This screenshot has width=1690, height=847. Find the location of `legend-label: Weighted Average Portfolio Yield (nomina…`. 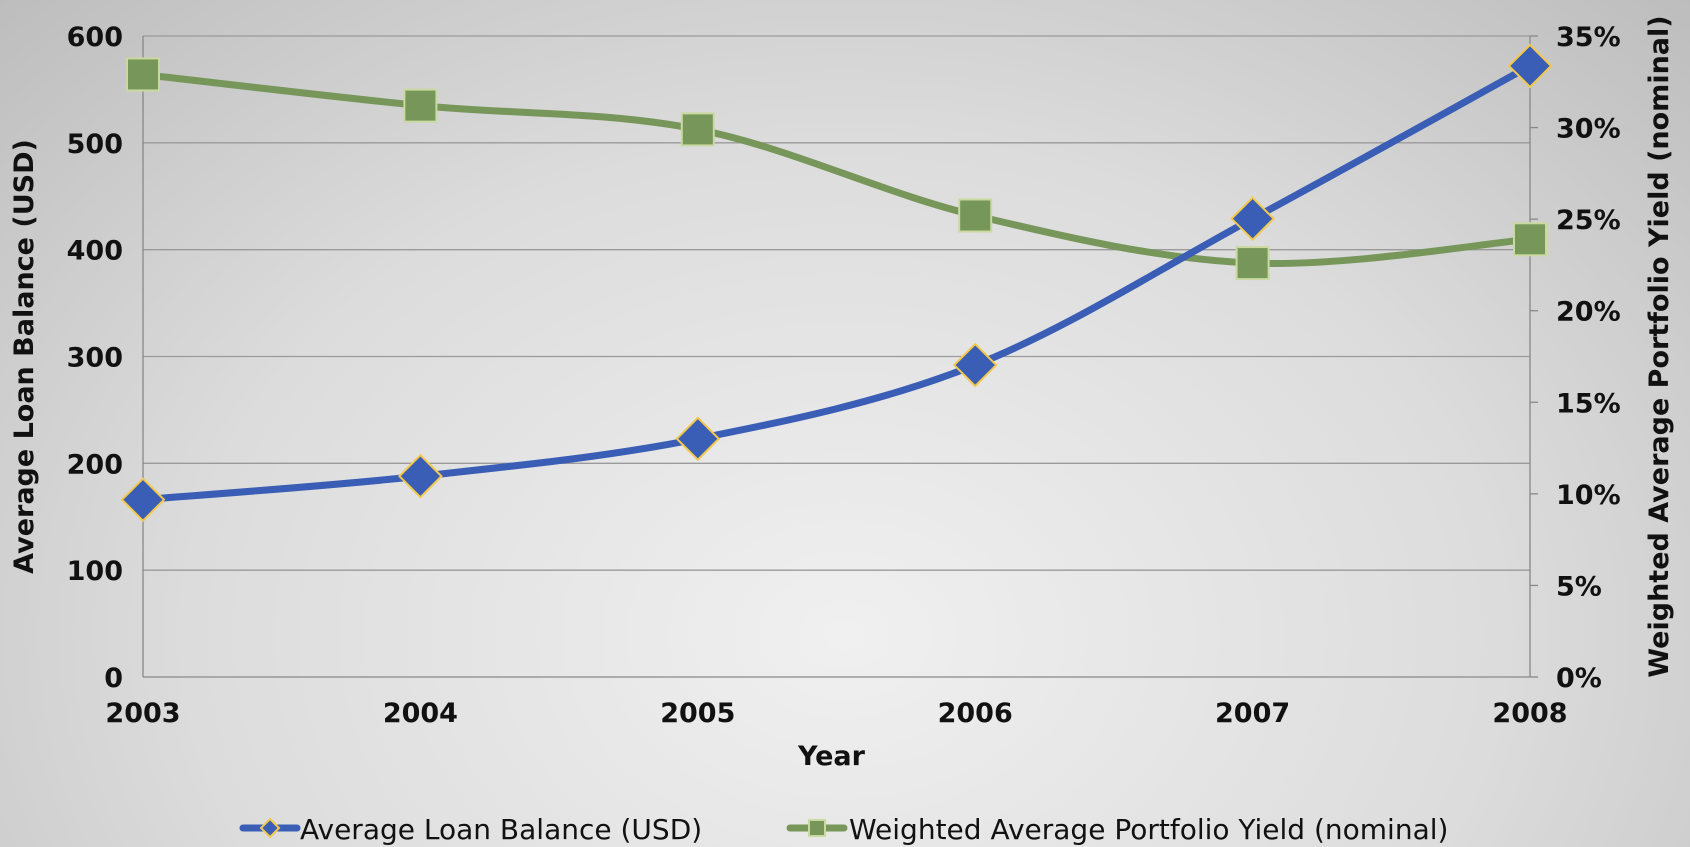

legend-label: Weighted Average Portfolio Yield (nomina… is located at coordinates (1148, 829).